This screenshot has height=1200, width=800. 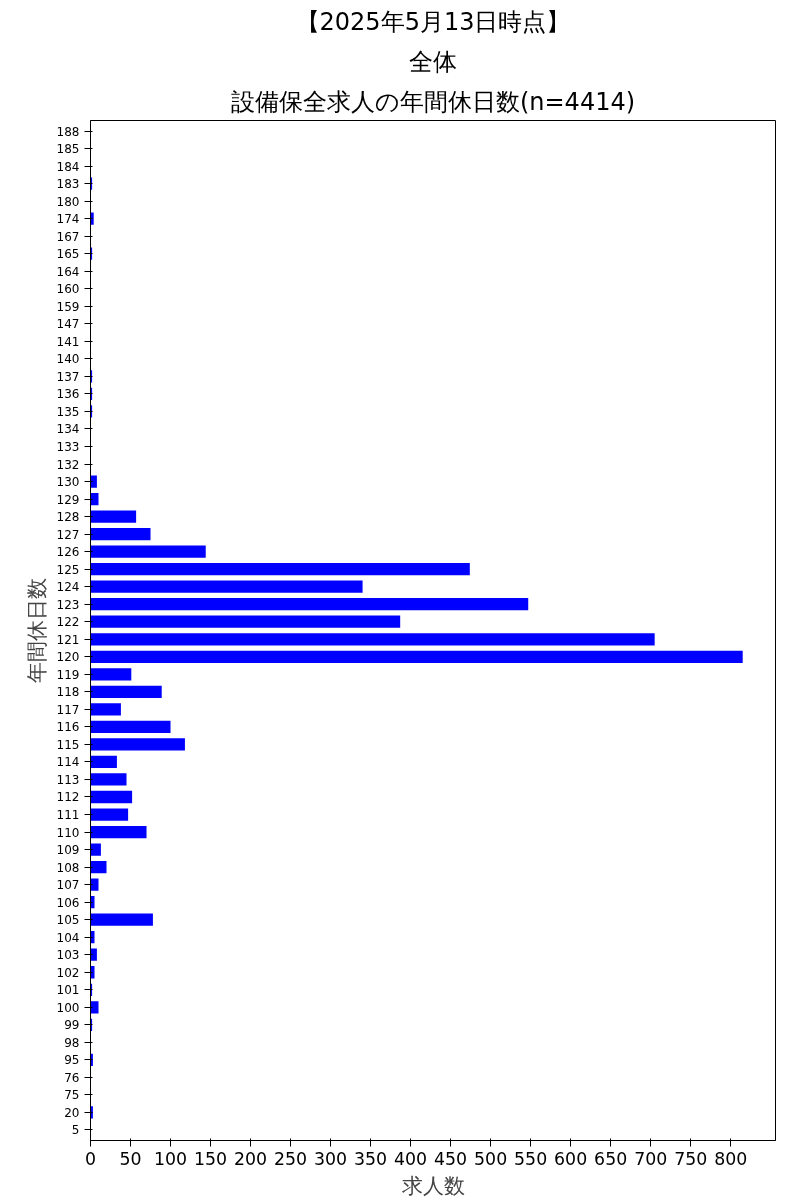 I want to click on y-tick-label: 117, so click(x=68, y=709).